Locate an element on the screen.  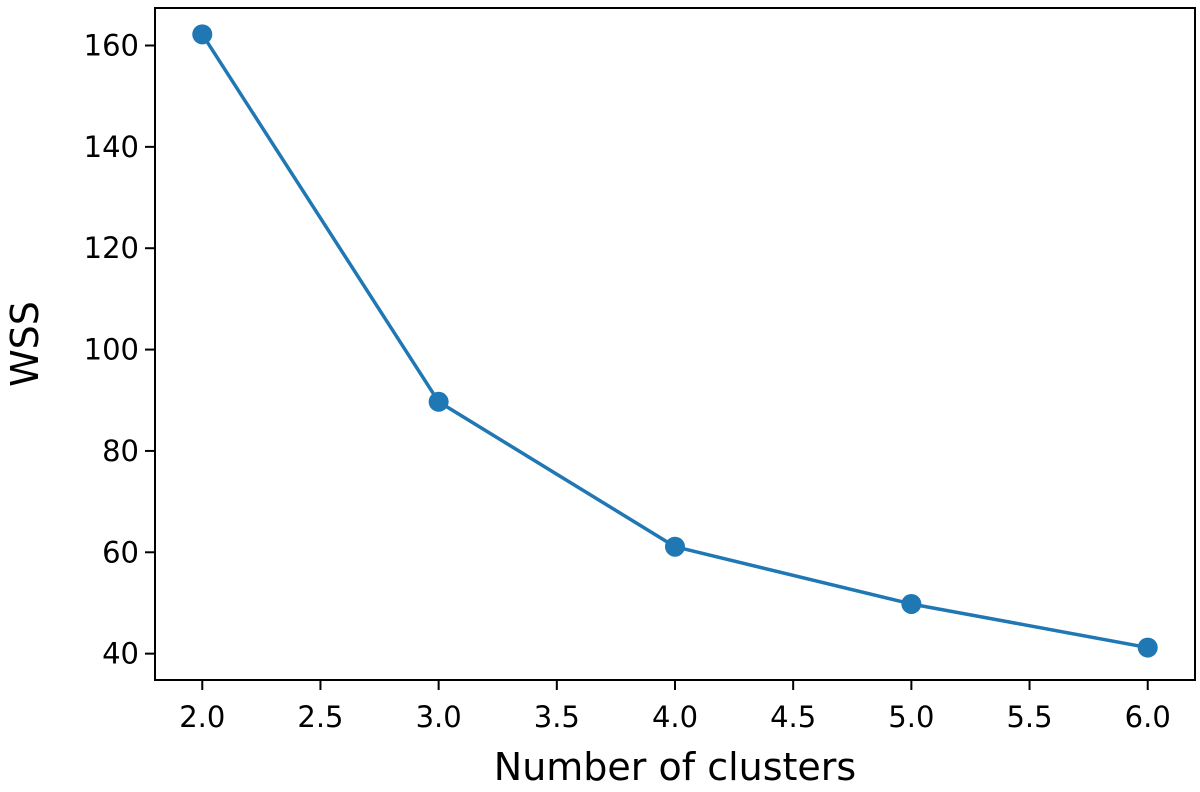
y-tick-label: 60 is located at coordinates (120, 552).